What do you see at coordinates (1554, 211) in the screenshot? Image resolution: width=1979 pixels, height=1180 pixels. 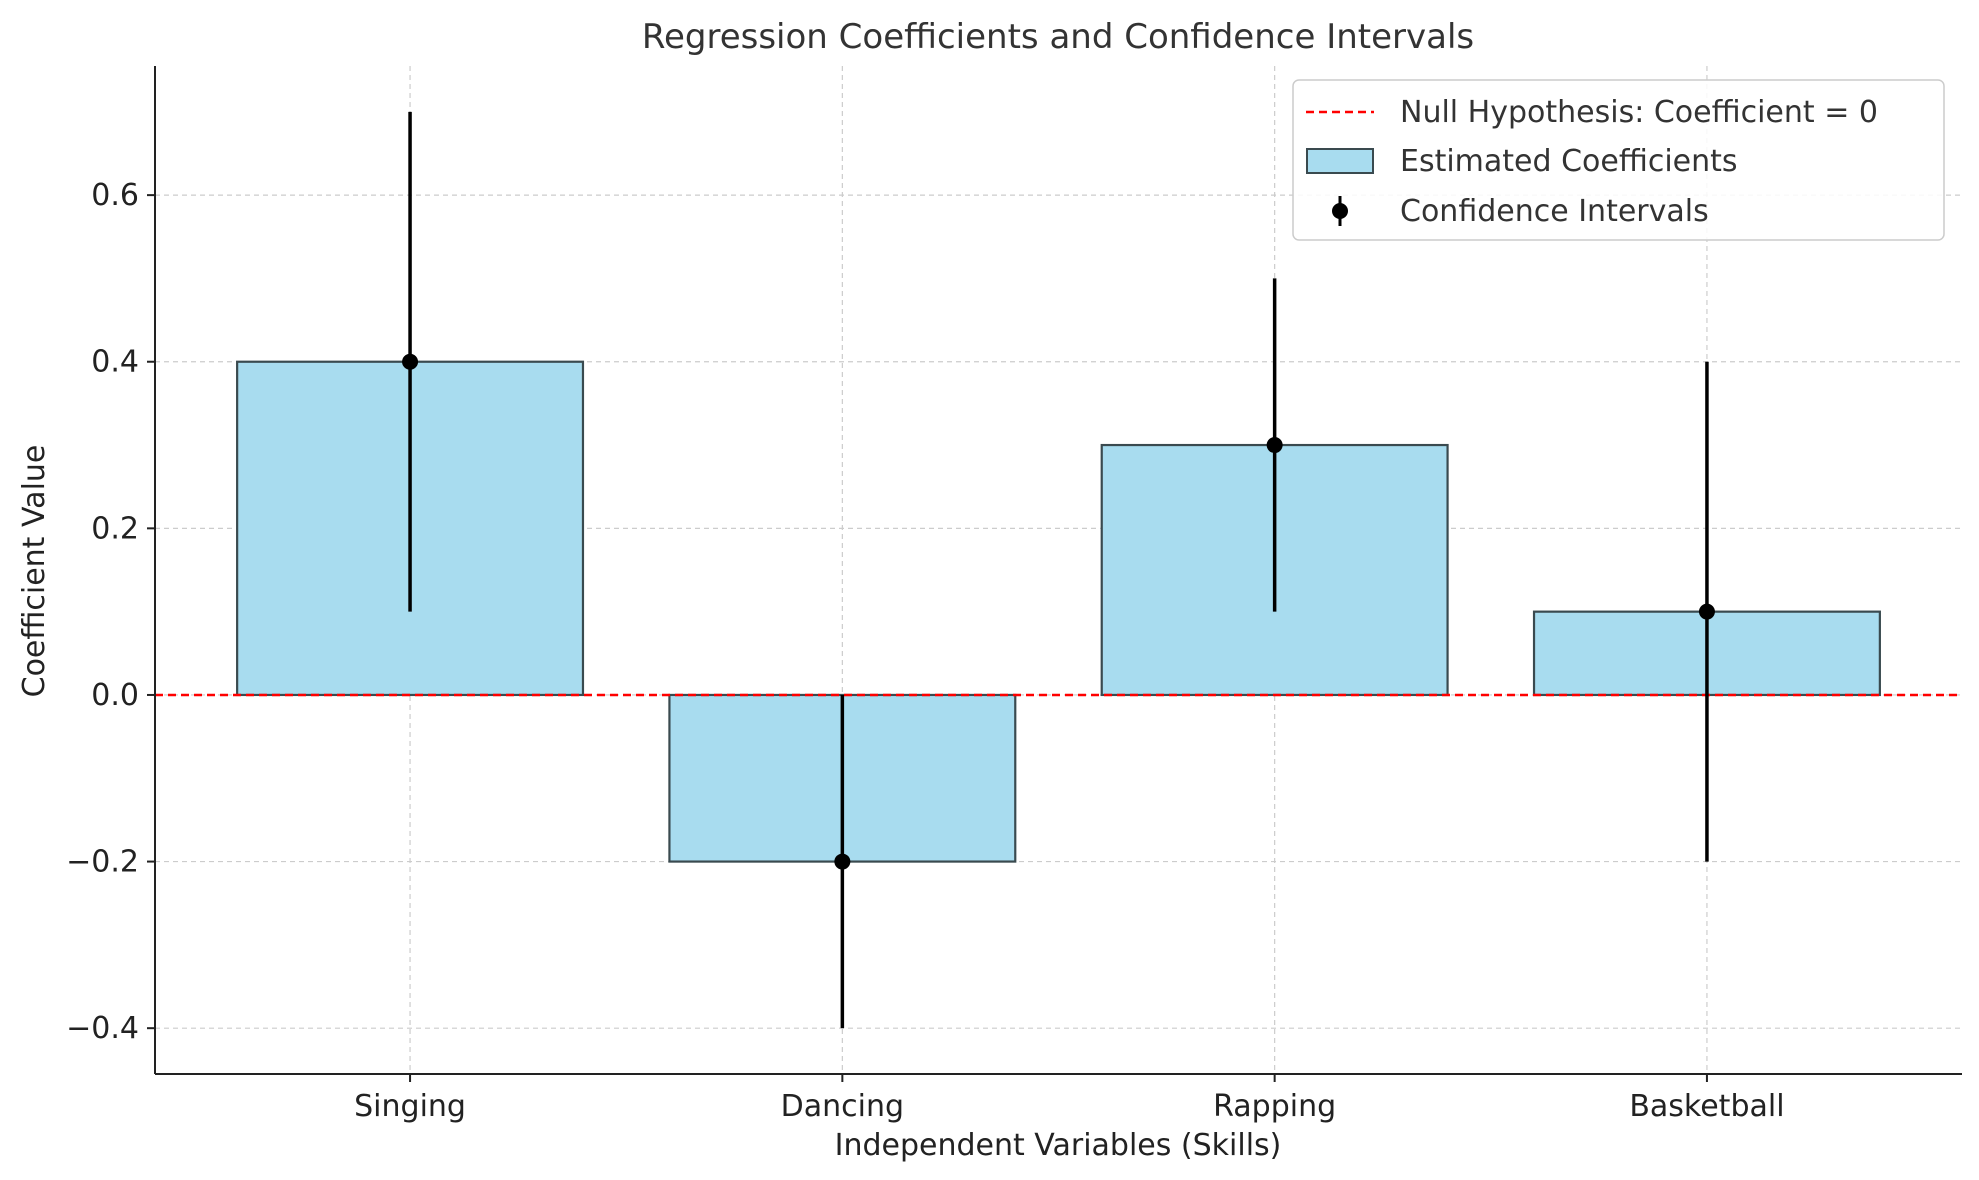 I see `legend-confidence-intervals-label: Confidence Intervals` at bounding box center [1554, 211].